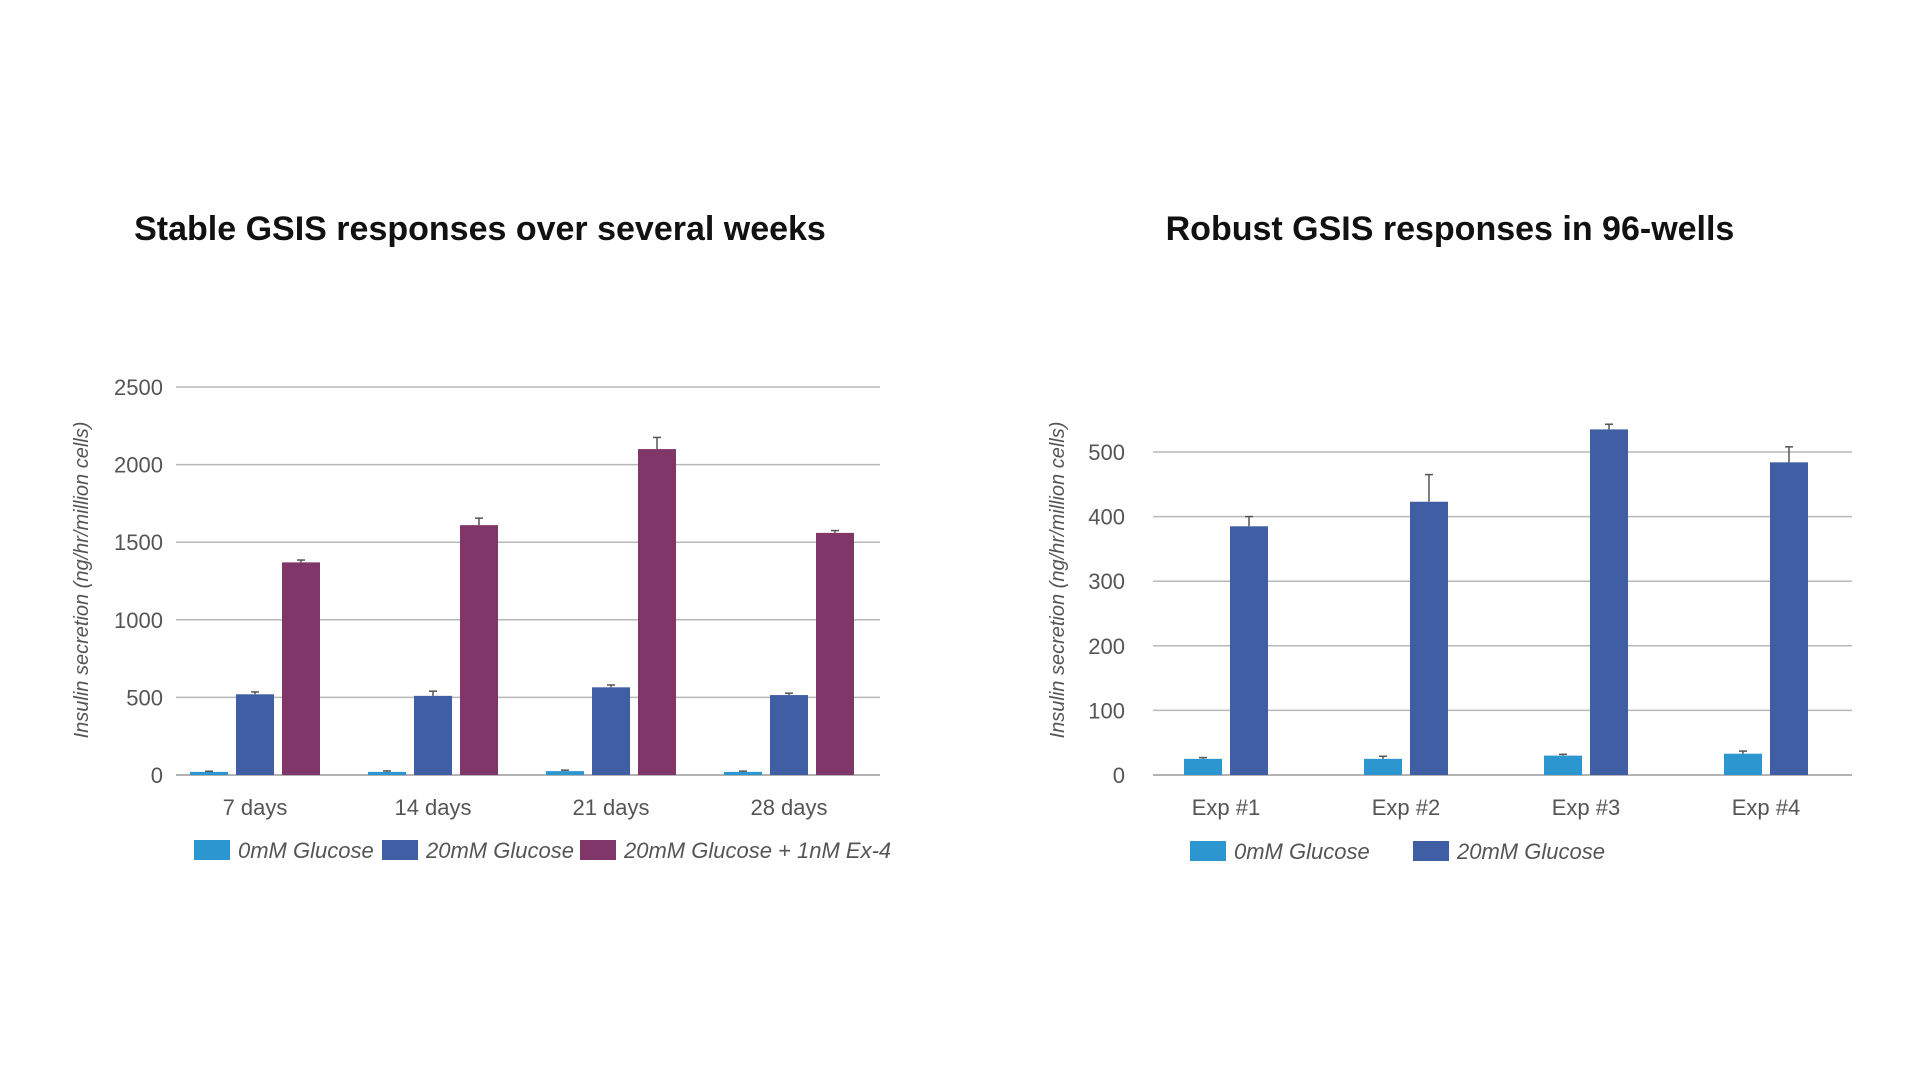 The width and height of the screenshot is (1920, 1080). What do you see at coordinates (1106, 646) in the screenshot?
I see `y-tick-label: 200` at bounding box center [1106, 646].